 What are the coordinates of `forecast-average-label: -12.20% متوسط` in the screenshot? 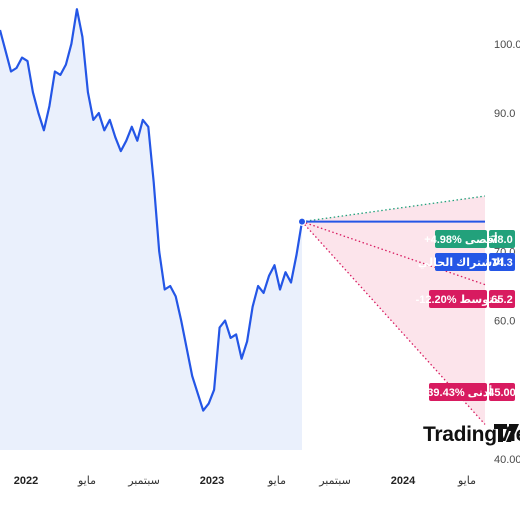 It's located at (458, 299).